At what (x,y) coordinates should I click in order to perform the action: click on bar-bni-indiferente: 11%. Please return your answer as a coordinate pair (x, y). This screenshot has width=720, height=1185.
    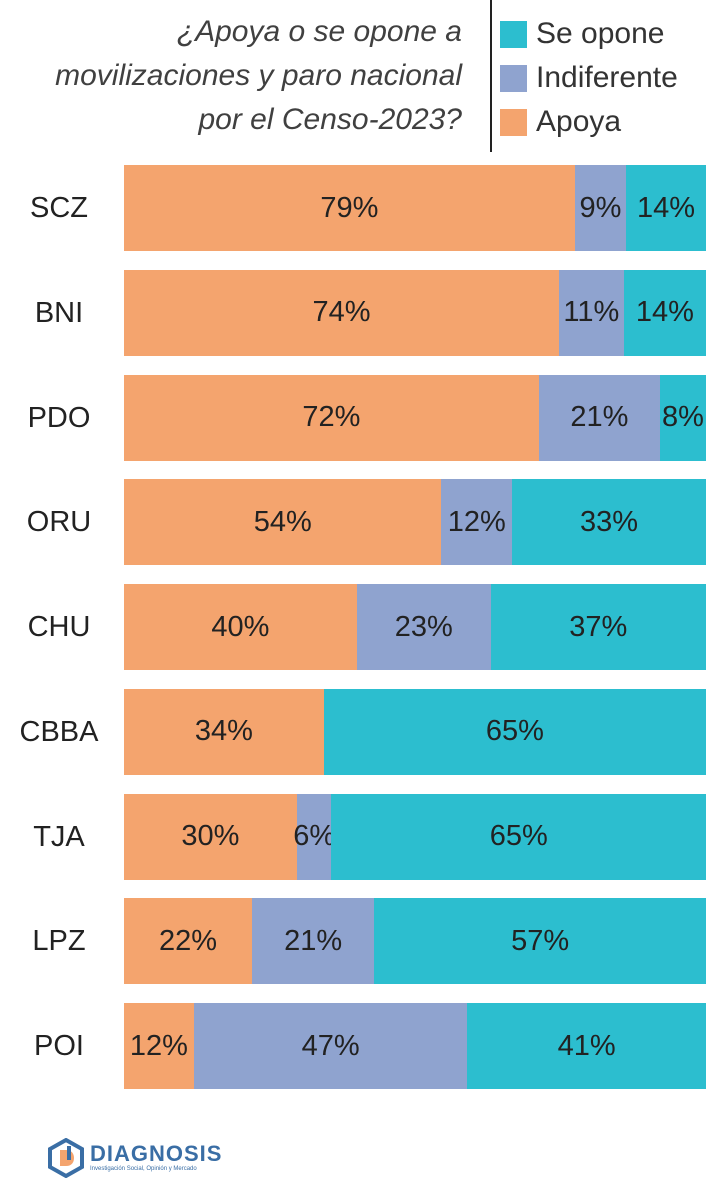
    Looking at the image, I should click on (591, 312).